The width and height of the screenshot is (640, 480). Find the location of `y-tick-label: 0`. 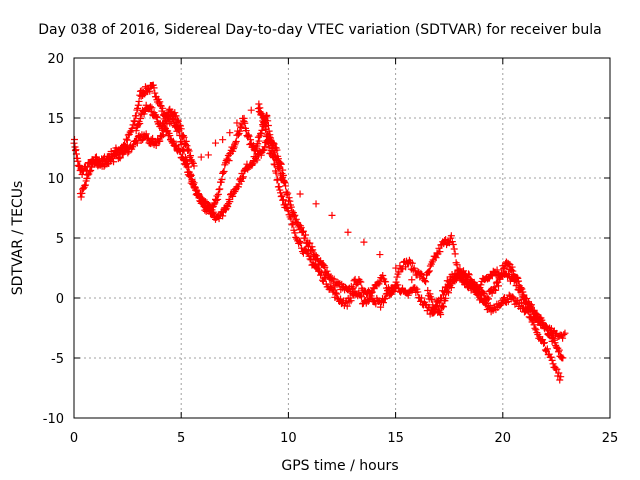

y-tick-label: 0 is located at coordinates (60, 299).